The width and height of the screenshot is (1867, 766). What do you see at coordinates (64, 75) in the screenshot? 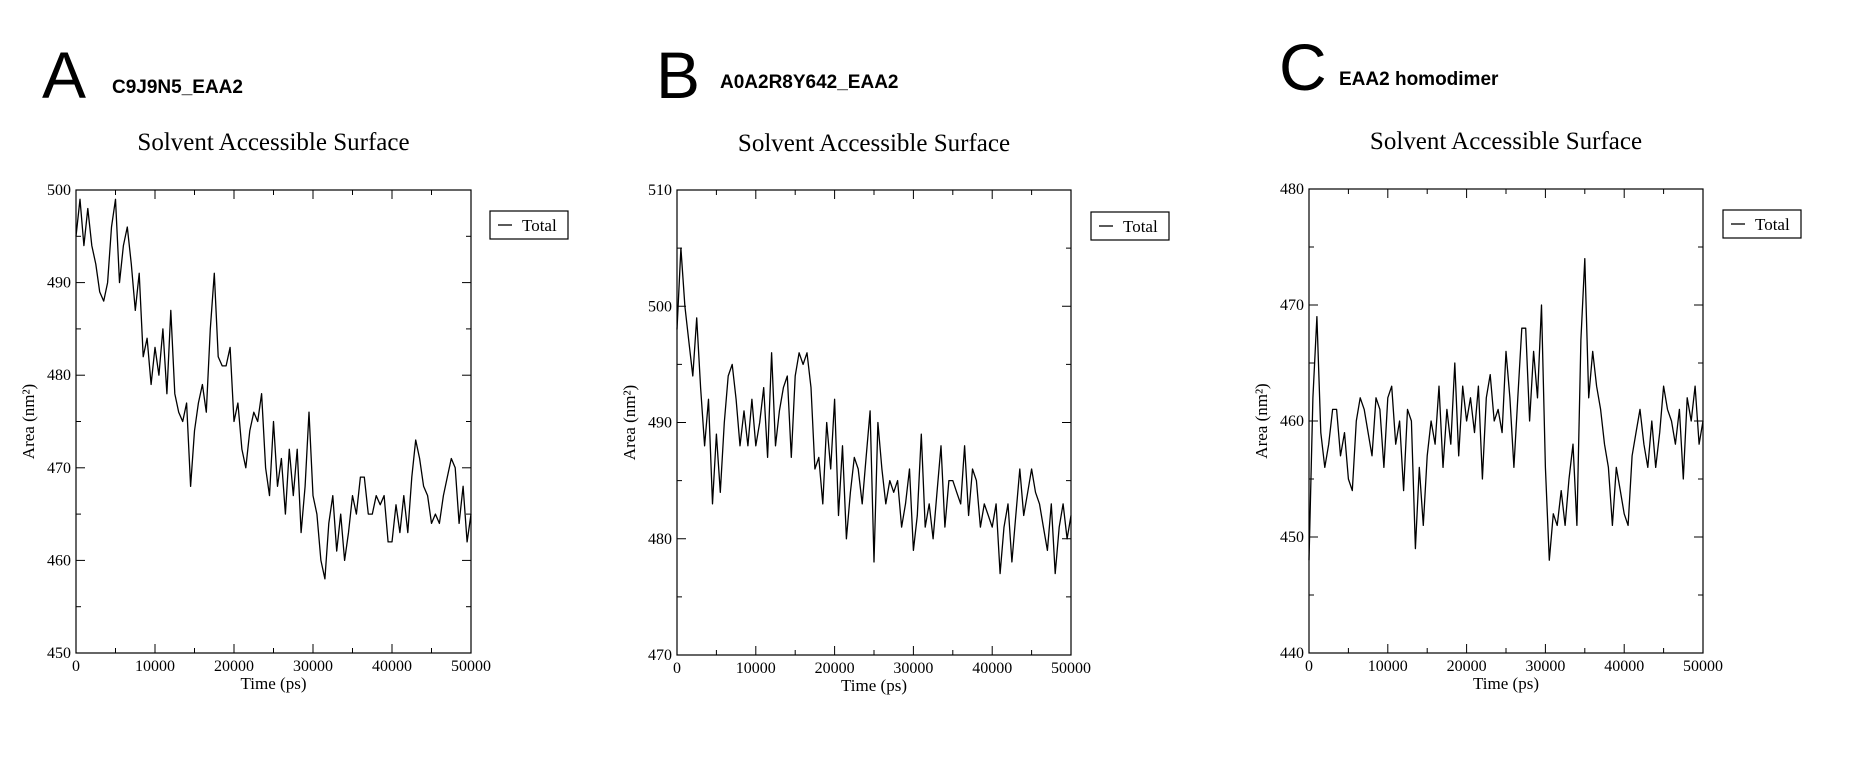
I see `panel-letter: A` at bounding box center [64, 75].